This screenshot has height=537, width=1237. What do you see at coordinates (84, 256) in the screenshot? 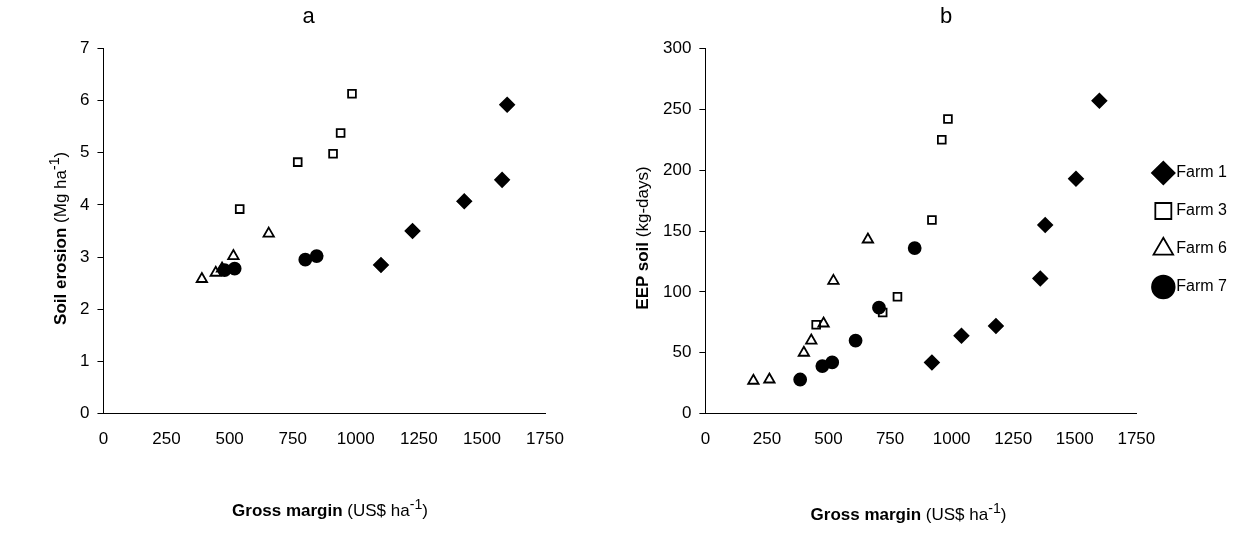
I see `y-tick-label: 3` at bounding box center [84, 256].